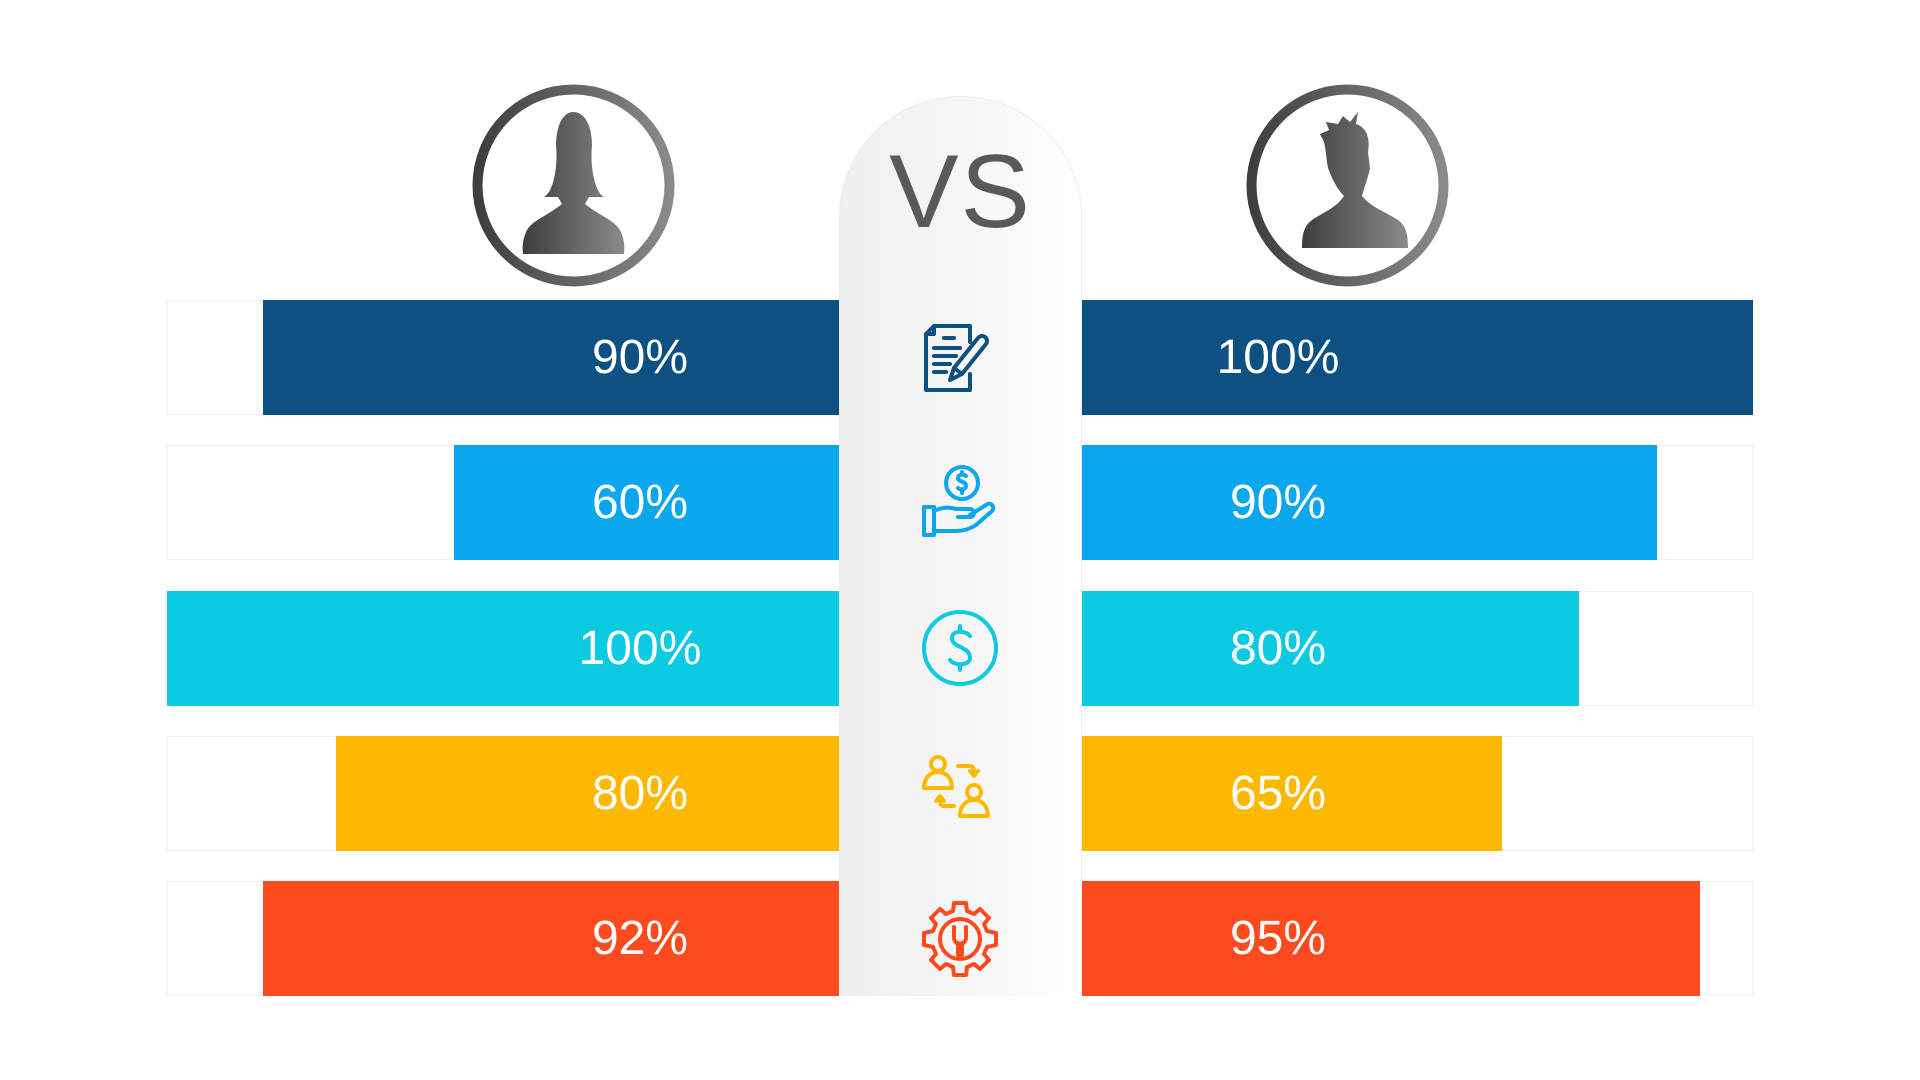 This screenshot has width=1920, height=1080. I want to click on left-value-row-1: 90%, so click(640, 357).